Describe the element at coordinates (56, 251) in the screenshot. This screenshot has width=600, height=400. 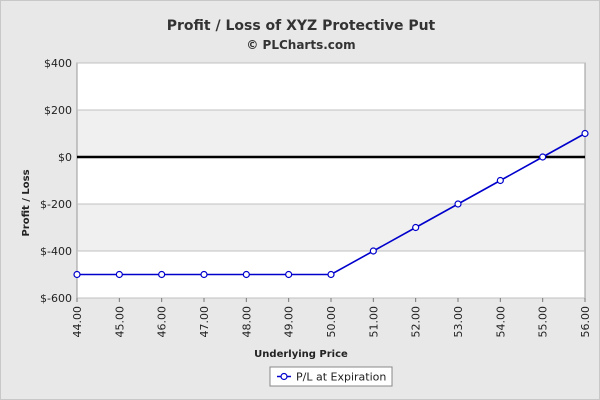
I see `y-tick-label: $-400` at that location.